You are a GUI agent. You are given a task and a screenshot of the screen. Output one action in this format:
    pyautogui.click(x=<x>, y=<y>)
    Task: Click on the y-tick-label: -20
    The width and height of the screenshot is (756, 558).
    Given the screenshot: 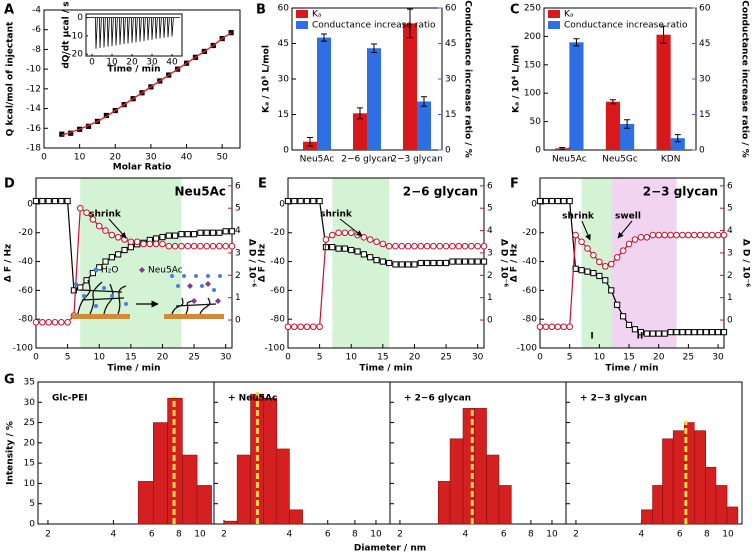 What is the action you would take?
    pyautogui.click(x=75, y=55)
    